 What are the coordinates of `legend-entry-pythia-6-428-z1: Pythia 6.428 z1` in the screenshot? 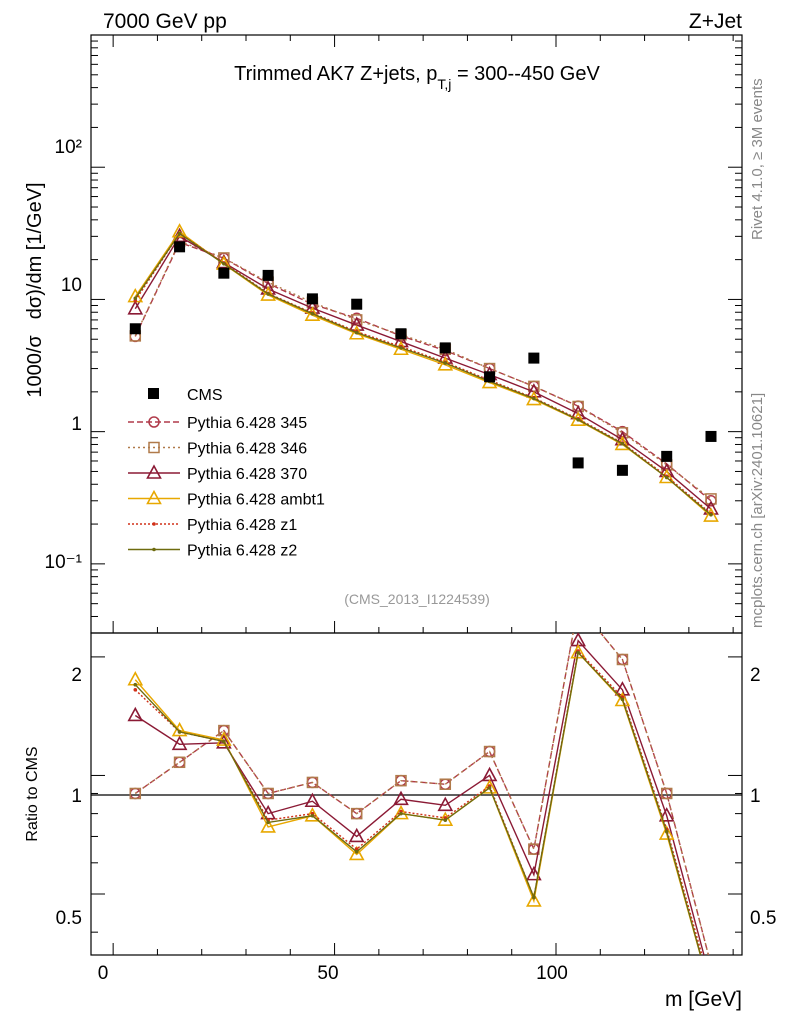 It's located at (212, 525).